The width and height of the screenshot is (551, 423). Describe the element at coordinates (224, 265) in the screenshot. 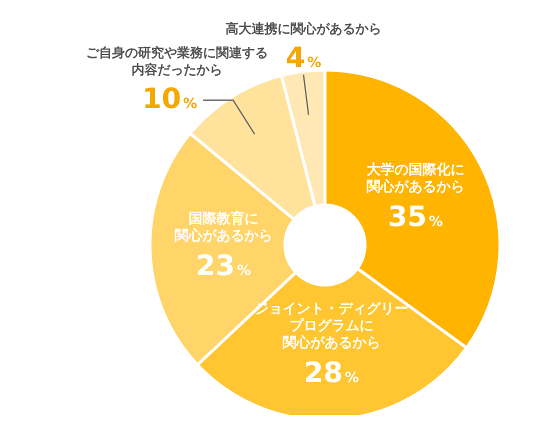

I see `data-label: 23%` at that location.